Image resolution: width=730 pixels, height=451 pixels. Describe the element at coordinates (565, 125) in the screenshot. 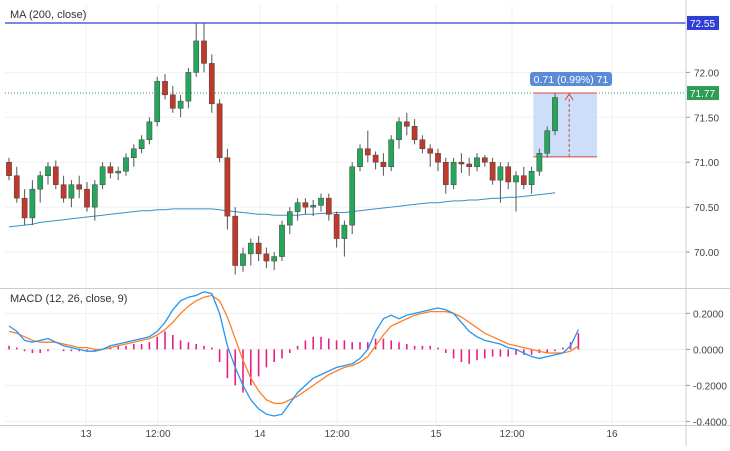

I see `measure-box` at that location.